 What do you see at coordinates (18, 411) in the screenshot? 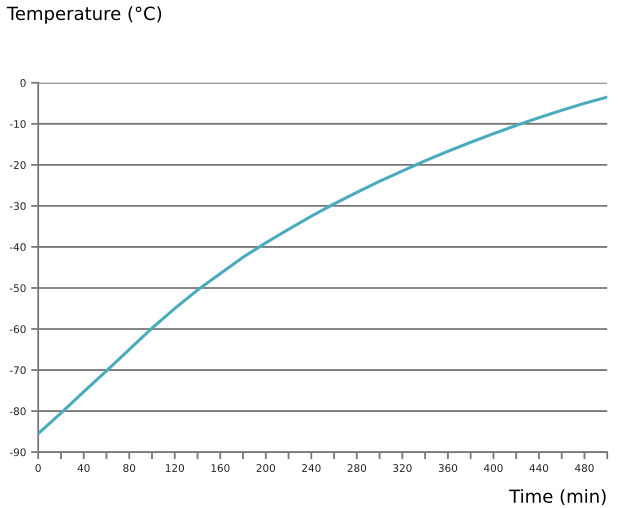
I see `y-tick-label: -80` at bounding box center [18, 411].